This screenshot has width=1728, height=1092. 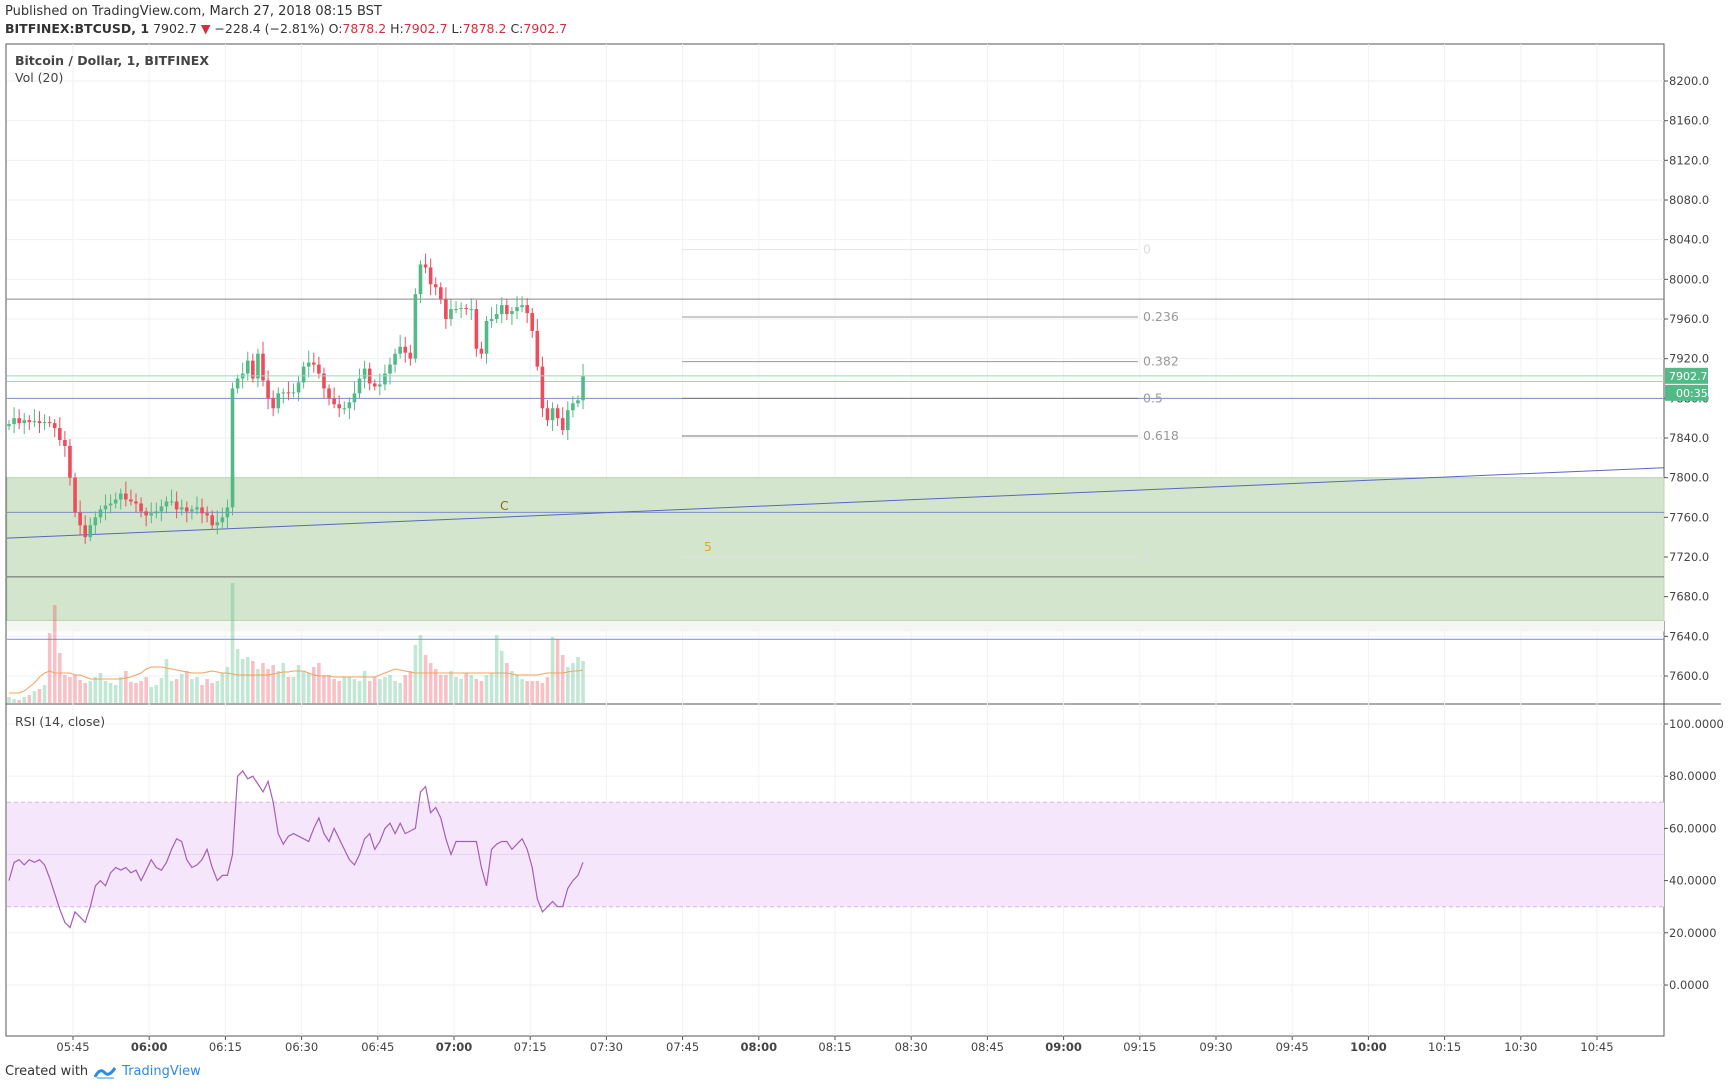 What do you see at coordinates (1689, 557) in the screenshot?
I see `price-axis-label: 7720.0` at bounding box center [1689, 557].